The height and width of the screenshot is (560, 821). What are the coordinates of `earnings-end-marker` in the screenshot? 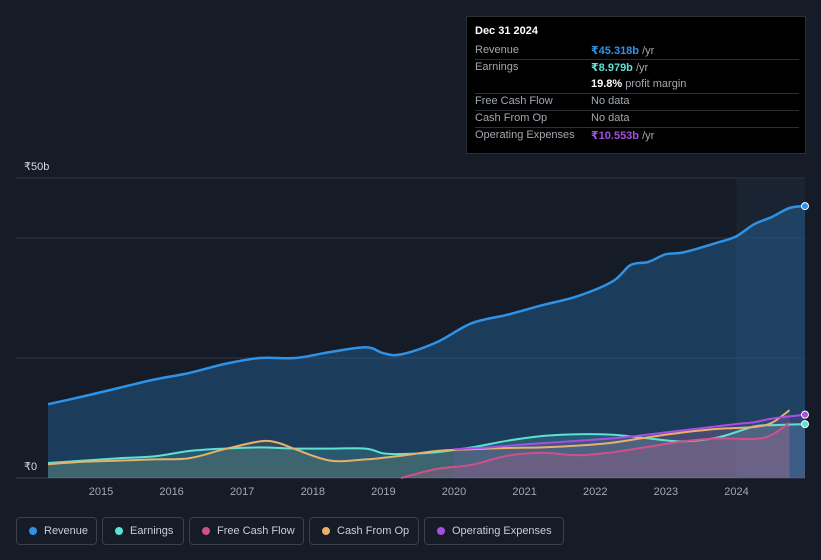 It's located at (805, 424).